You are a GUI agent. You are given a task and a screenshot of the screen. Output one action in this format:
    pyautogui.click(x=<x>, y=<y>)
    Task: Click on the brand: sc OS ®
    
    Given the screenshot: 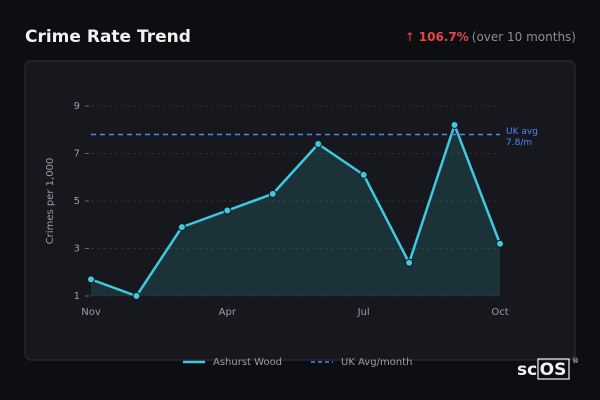 What is the action you would take?
    pyautogui.click(x=548, y=368)
    